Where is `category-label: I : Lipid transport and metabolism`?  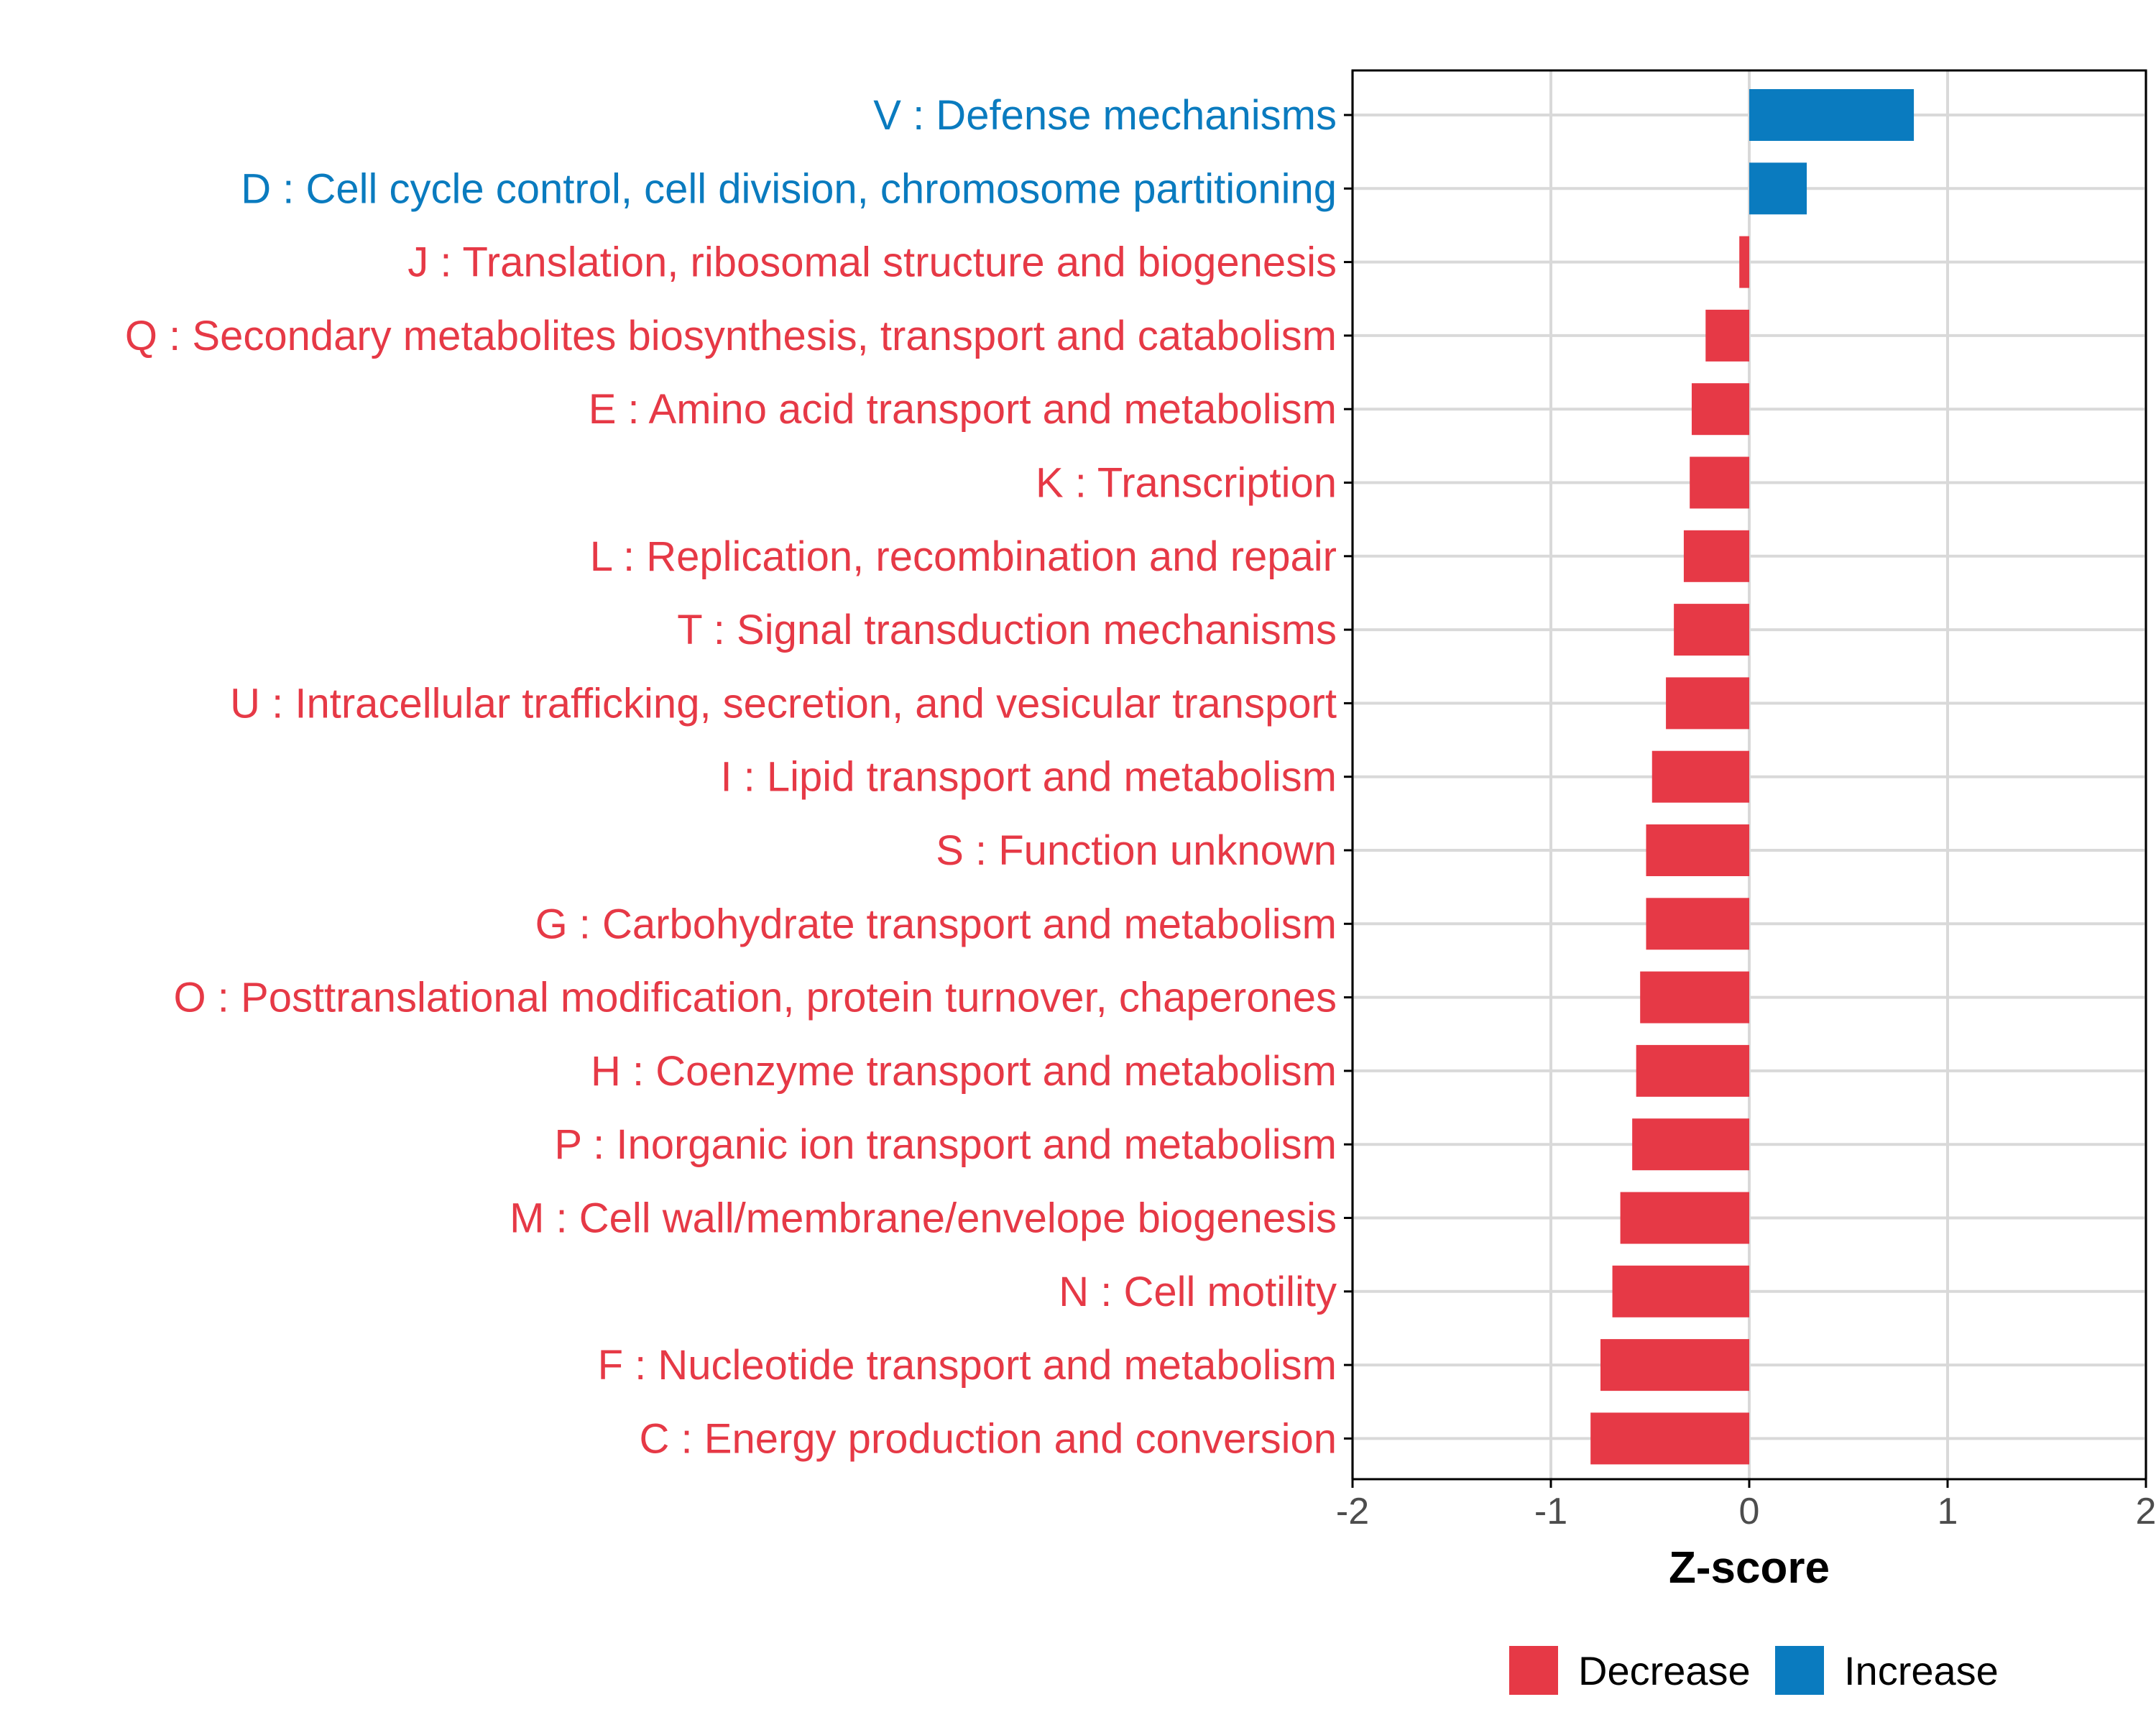 category-label: I : Lipid transport and metabolism is located at coordinates (1028, 777).